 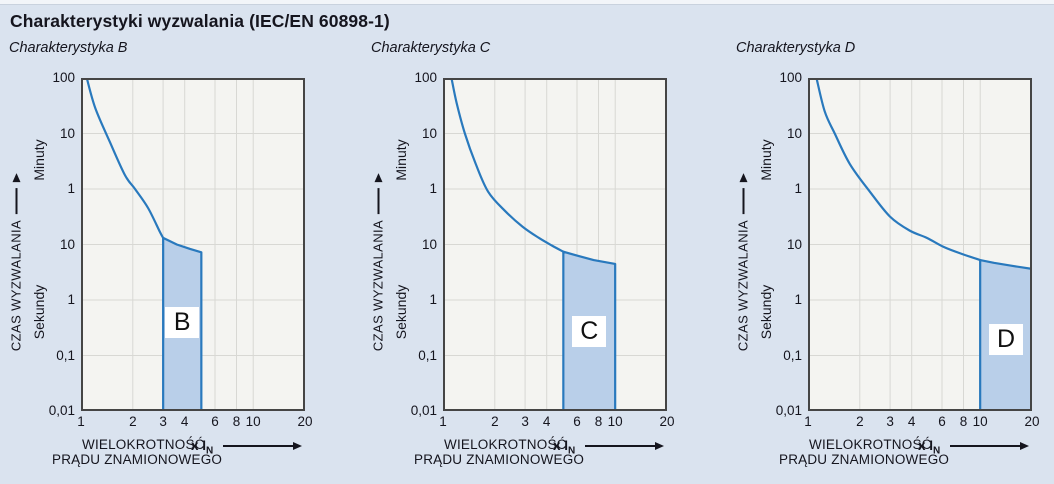 I want to click on grid-lines, so click(x=920, y=244).